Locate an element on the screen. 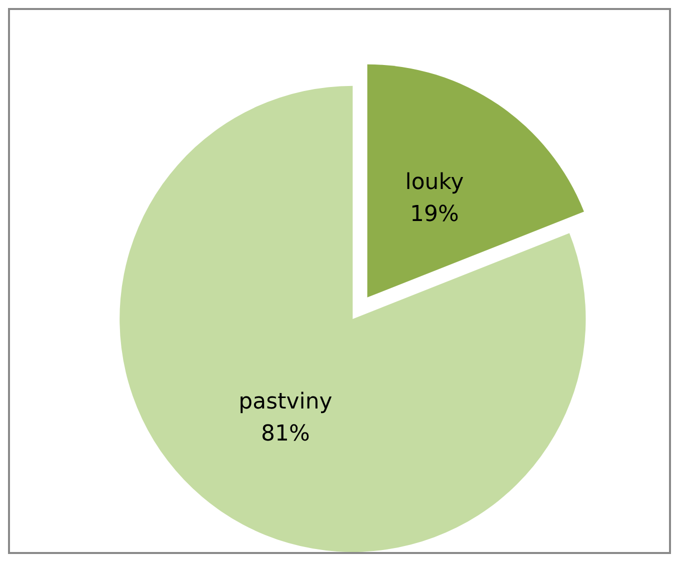  data-label: 81% is located at coordinates (285, 433).